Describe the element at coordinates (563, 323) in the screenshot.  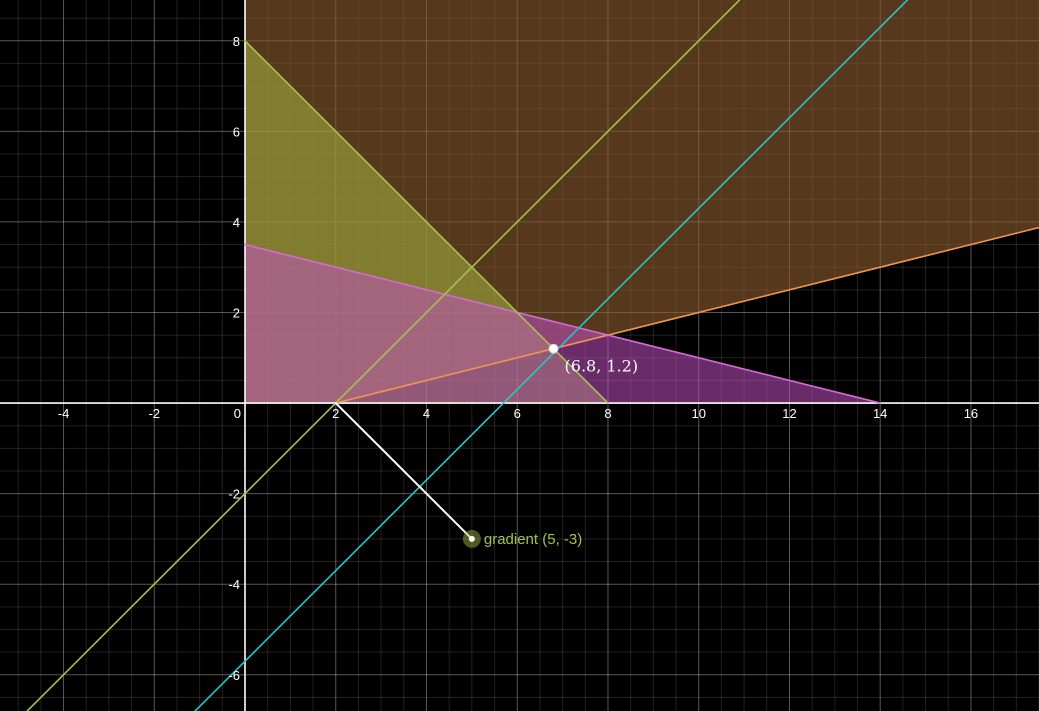
I see `pink-line` at that location.